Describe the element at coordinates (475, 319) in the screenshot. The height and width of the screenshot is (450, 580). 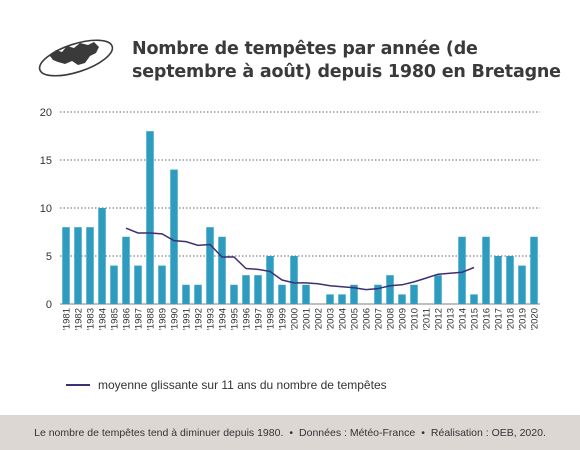
I see `x-tick-label: 2014/2015` at that location.